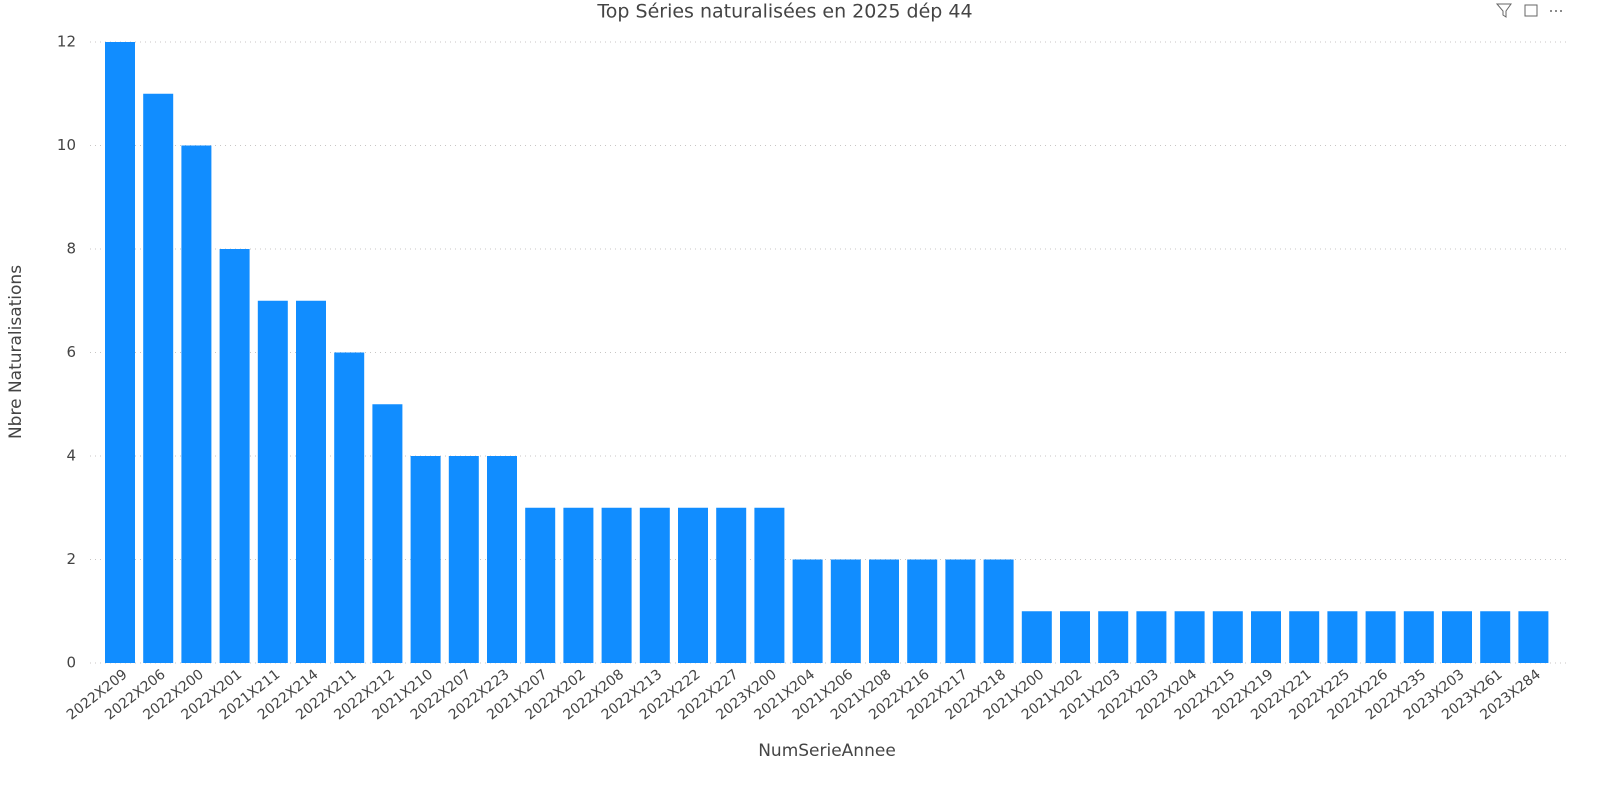 The height and width of the screenshot is (788, 1619). I want to click on x-axis-title: NumSerieAnnee, so click(827, 751).